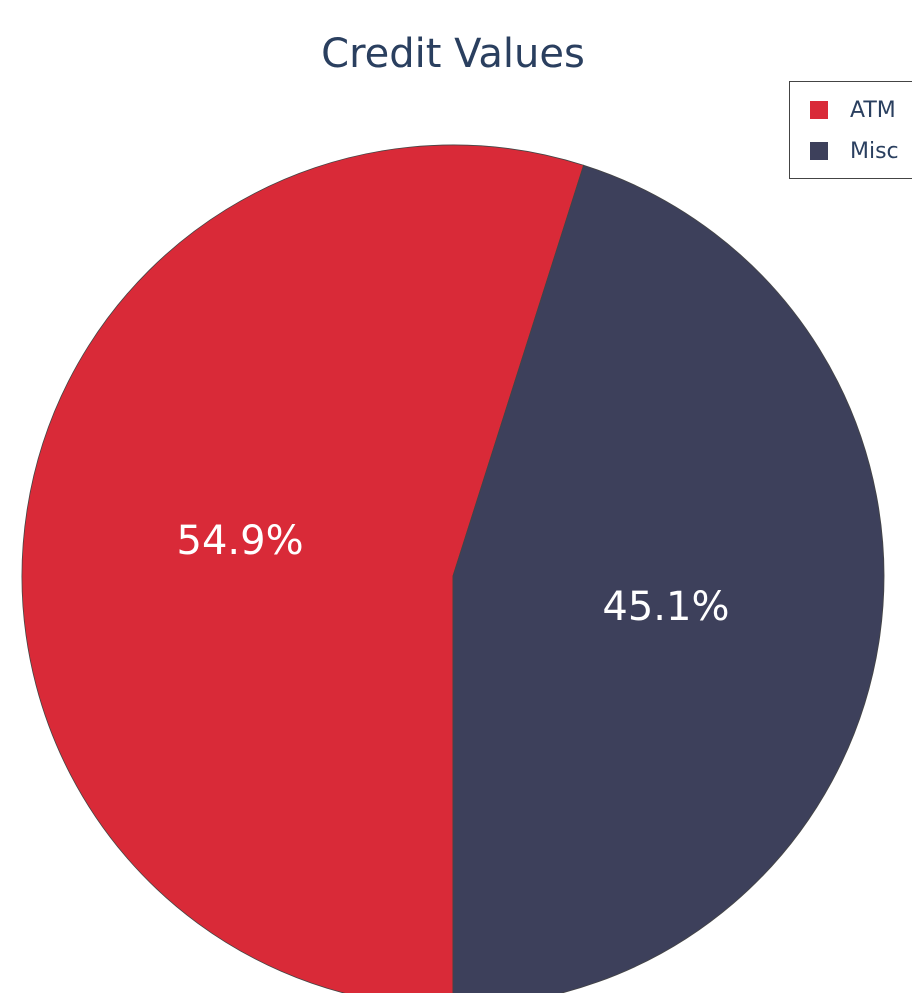 The height and width of the screenshot is (993, 912). I want to click on legend-label: Misc, so click(874, 151).